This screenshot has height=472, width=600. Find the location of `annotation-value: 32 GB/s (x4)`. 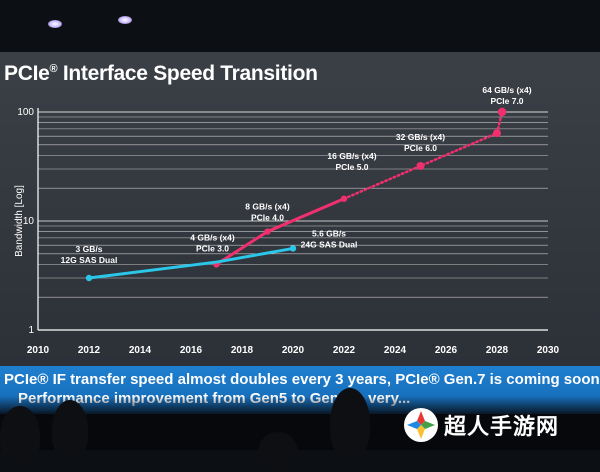

annotation-value: 32 GB/s (x4) is located at coordinates (420, 137).